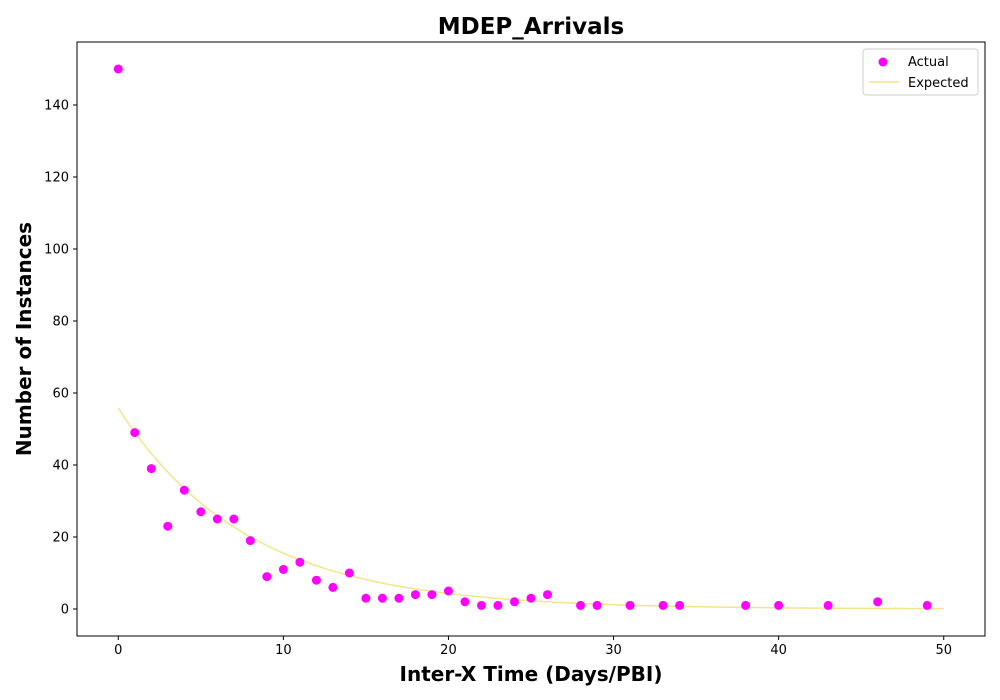  I want to click on y-tick-label: 0, so click(65, 610).